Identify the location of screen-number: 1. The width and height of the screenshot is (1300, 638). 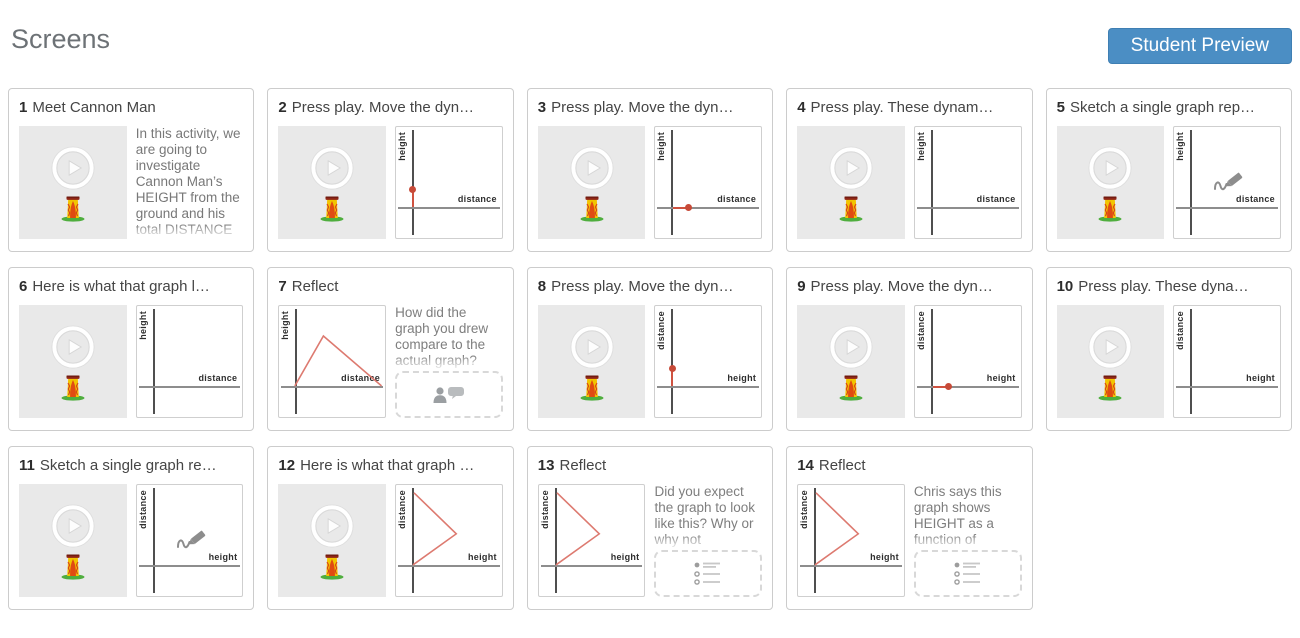
(23, 107).